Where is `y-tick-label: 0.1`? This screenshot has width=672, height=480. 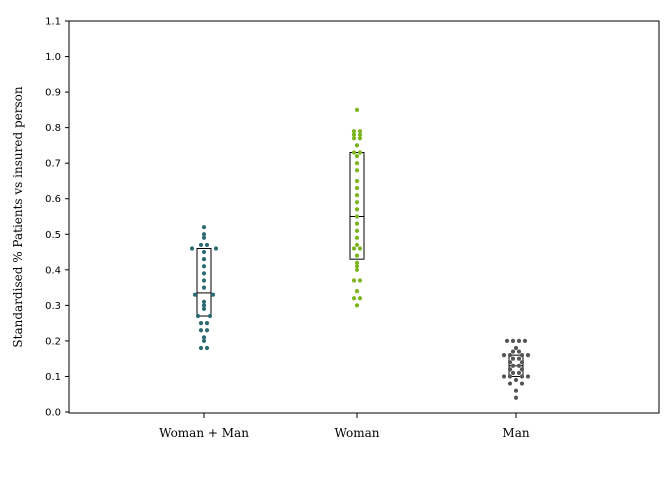
y-tick-label: 0.1 is located at coordinates (53, 377).